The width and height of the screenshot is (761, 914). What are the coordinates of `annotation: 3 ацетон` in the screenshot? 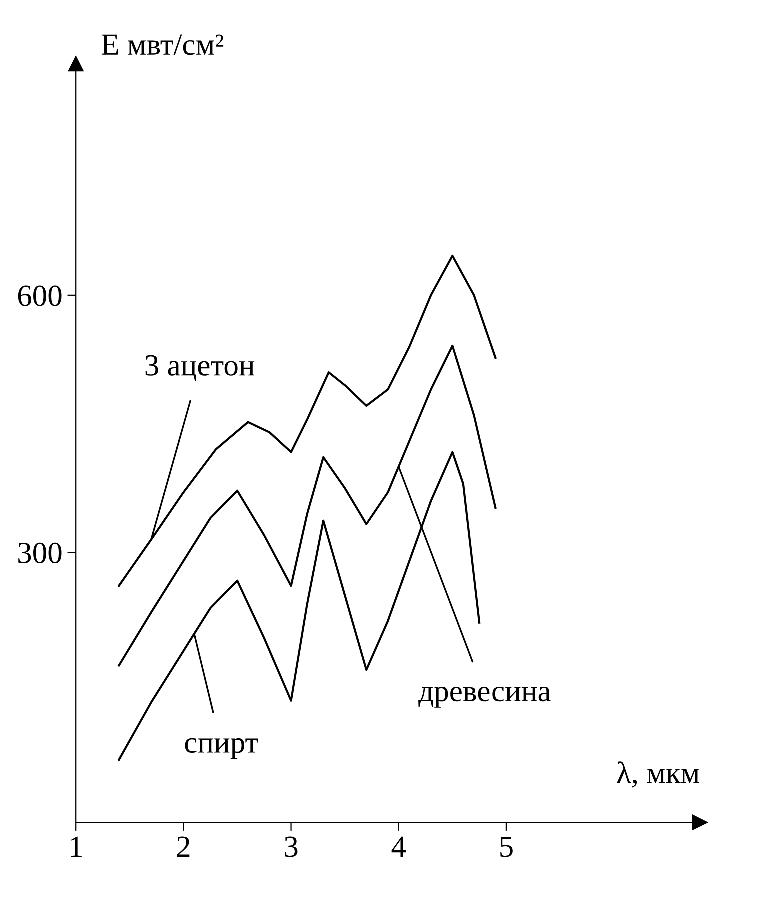 It's located at (200, 368).